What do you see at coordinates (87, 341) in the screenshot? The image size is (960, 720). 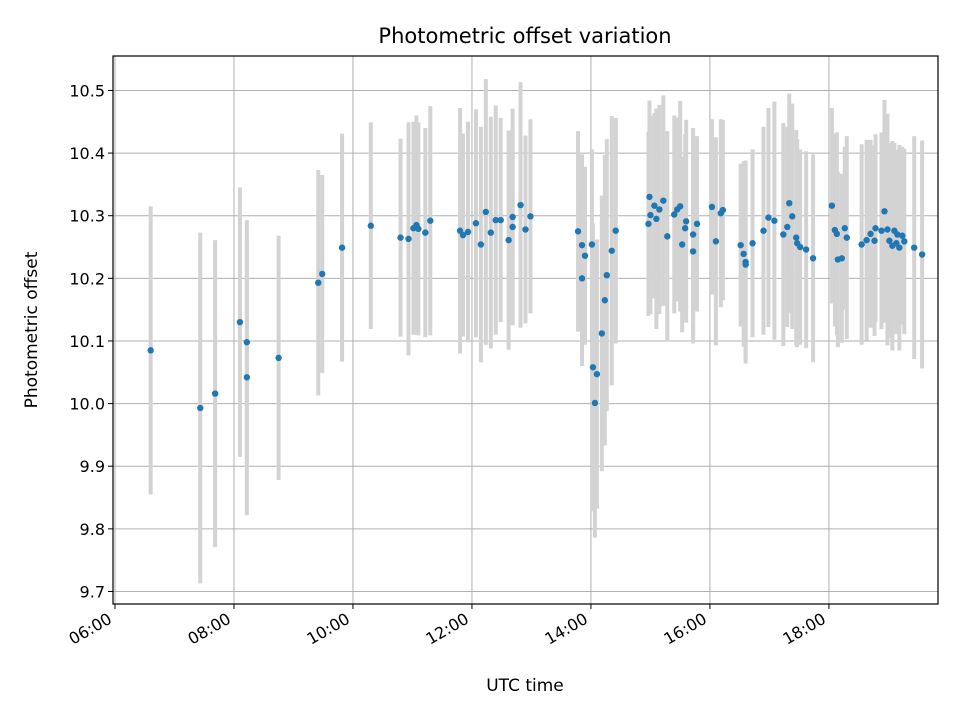 I see `y-tick-label: 10.1` at bounding box center [87, 341].